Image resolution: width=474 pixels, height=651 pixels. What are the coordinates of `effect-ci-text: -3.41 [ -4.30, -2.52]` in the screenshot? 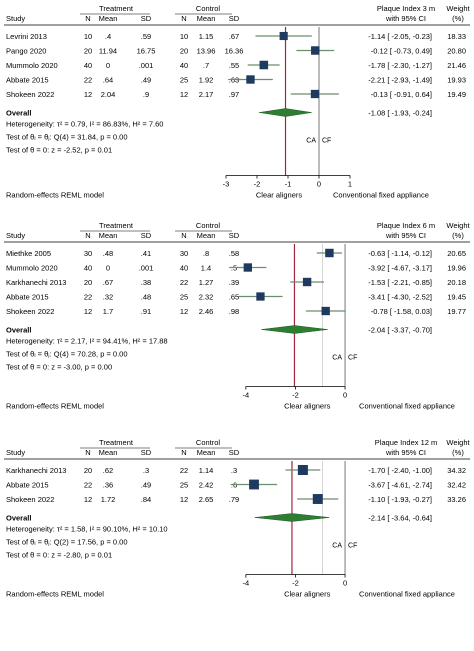 It's located at (400, 297).